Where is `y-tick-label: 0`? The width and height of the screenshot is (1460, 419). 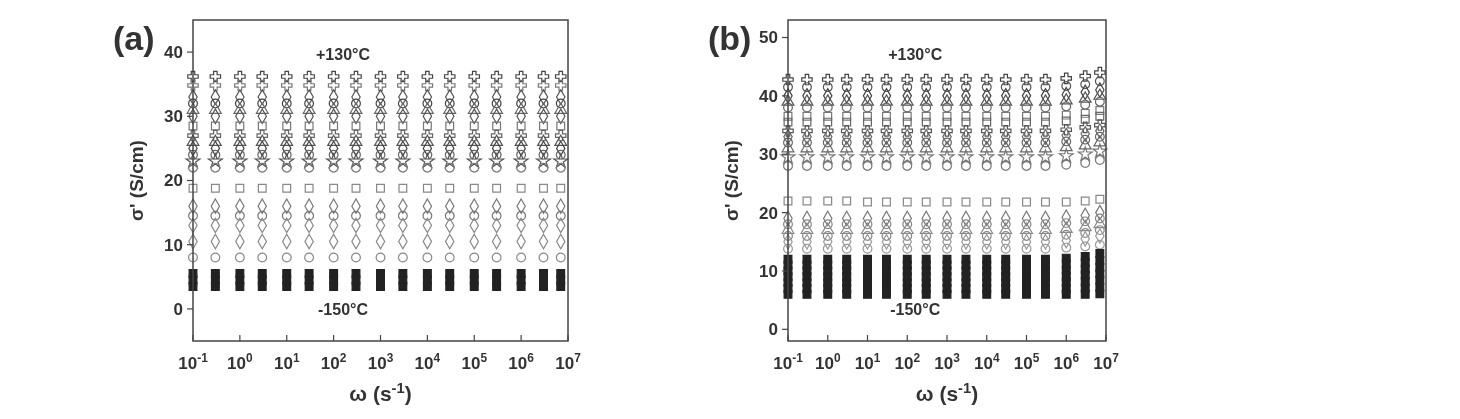
y-tick-label: 0 is located at coordinates (773, 330).